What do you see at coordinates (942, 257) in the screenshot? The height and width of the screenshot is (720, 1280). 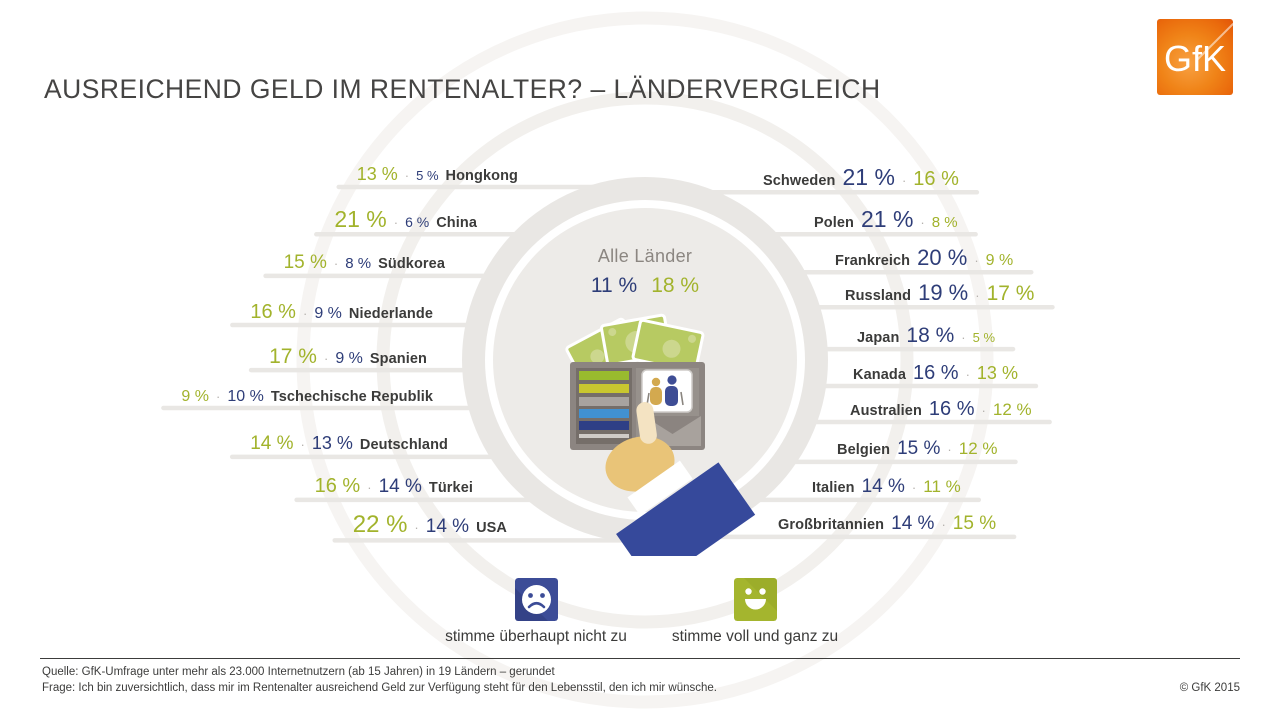 I see `disagree-percent: 20 %` at bounding box center [942, 257].